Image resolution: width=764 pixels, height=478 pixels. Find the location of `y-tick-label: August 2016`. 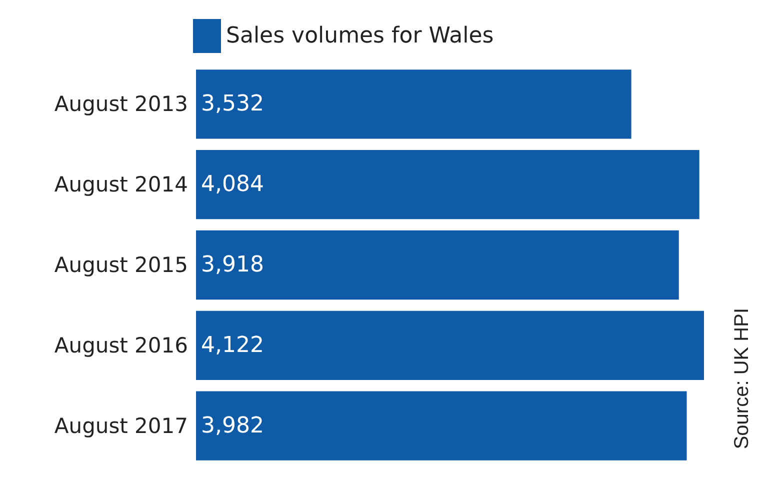

y-tick-label: August 2016 is located at coordinates (121, 345).